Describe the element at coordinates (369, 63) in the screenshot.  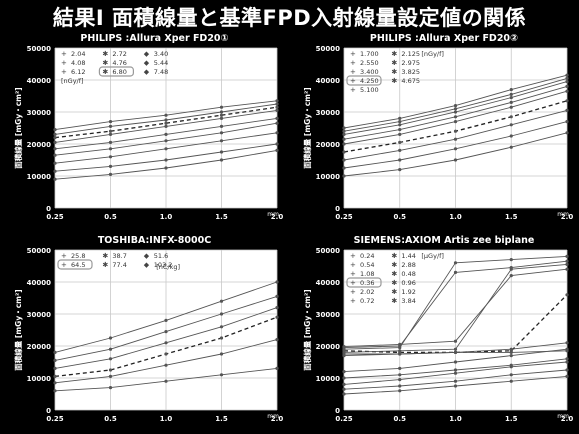
I see `legend-entry: 2.550` at that location.